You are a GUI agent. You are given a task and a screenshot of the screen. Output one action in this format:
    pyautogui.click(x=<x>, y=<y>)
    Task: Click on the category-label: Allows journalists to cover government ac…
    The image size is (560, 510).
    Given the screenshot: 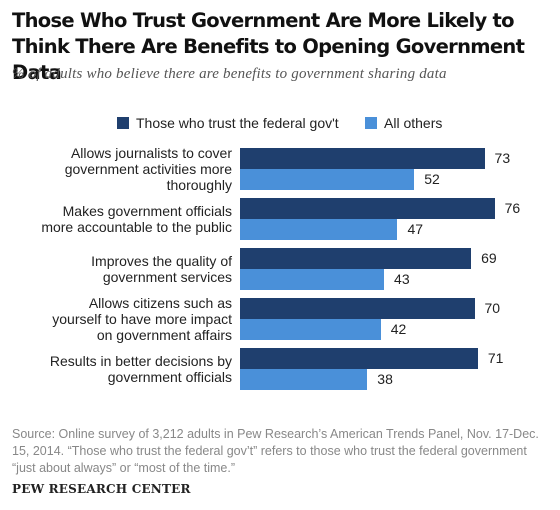 What is the action you would take?
    pyautogui.click(x=116, y=169)
    